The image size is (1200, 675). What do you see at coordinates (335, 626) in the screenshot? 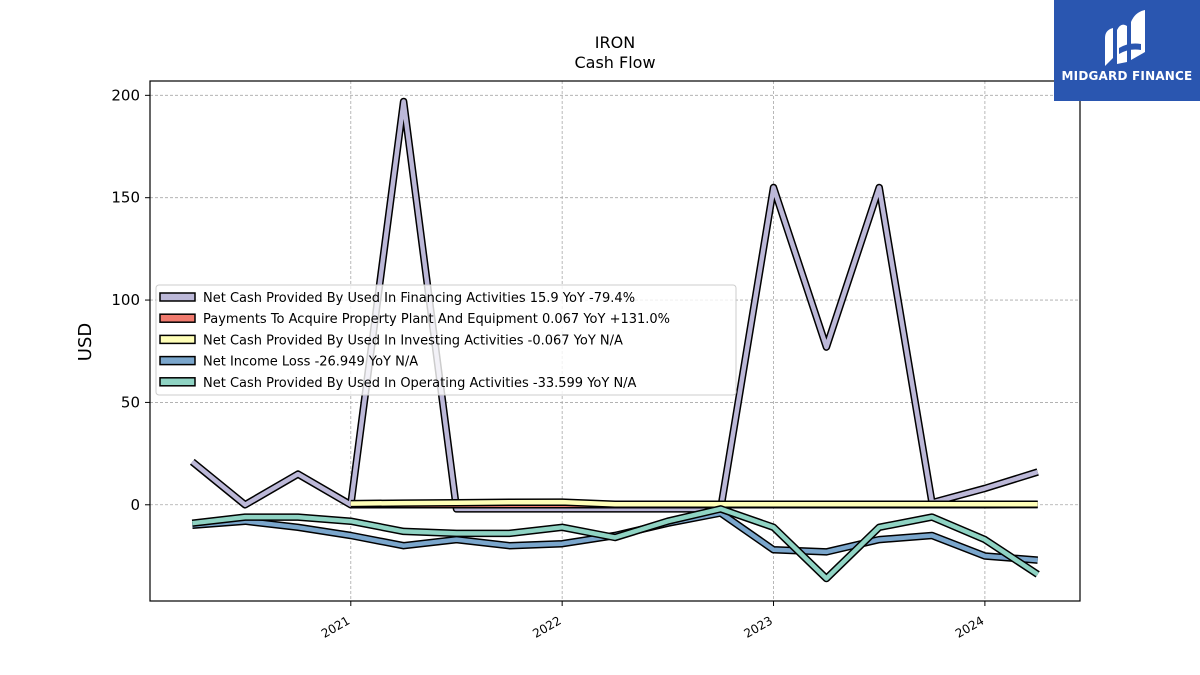
I see `x-tick-label: 2021` at bounding box center [335, 626].